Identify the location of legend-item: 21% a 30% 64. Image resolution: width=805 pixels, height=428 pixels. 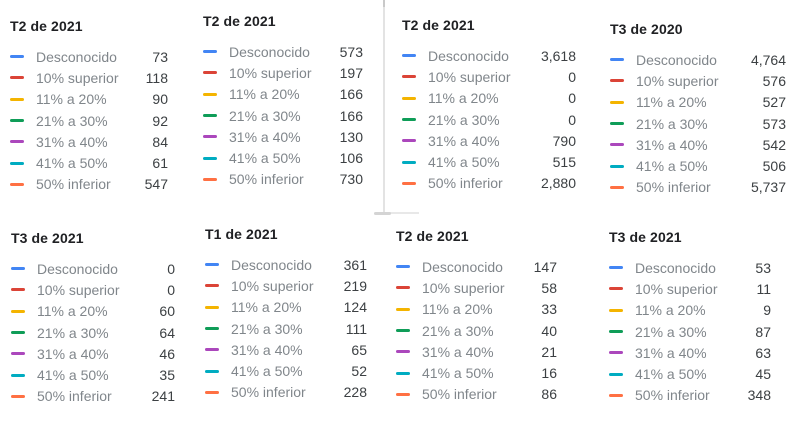
(93, 332).